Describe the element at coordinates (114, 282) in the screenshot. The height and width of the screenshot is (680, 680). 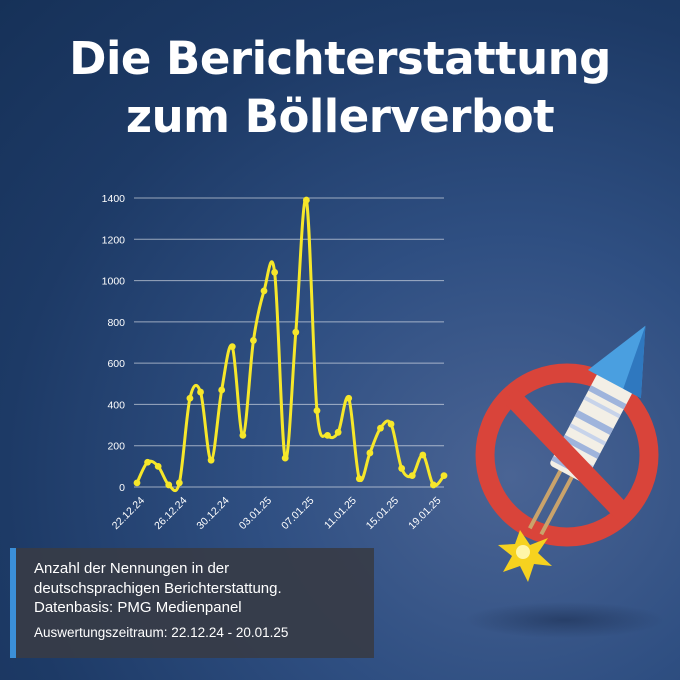
I see `y-tick-label: 1000` at that location.